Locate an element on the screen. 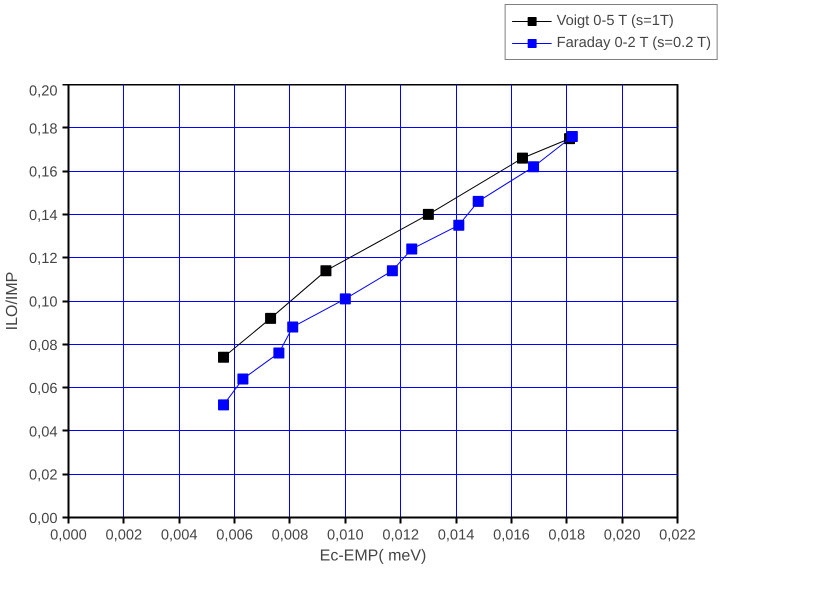  x-tick-label: 0,004 is located at coordinates (179, 536).